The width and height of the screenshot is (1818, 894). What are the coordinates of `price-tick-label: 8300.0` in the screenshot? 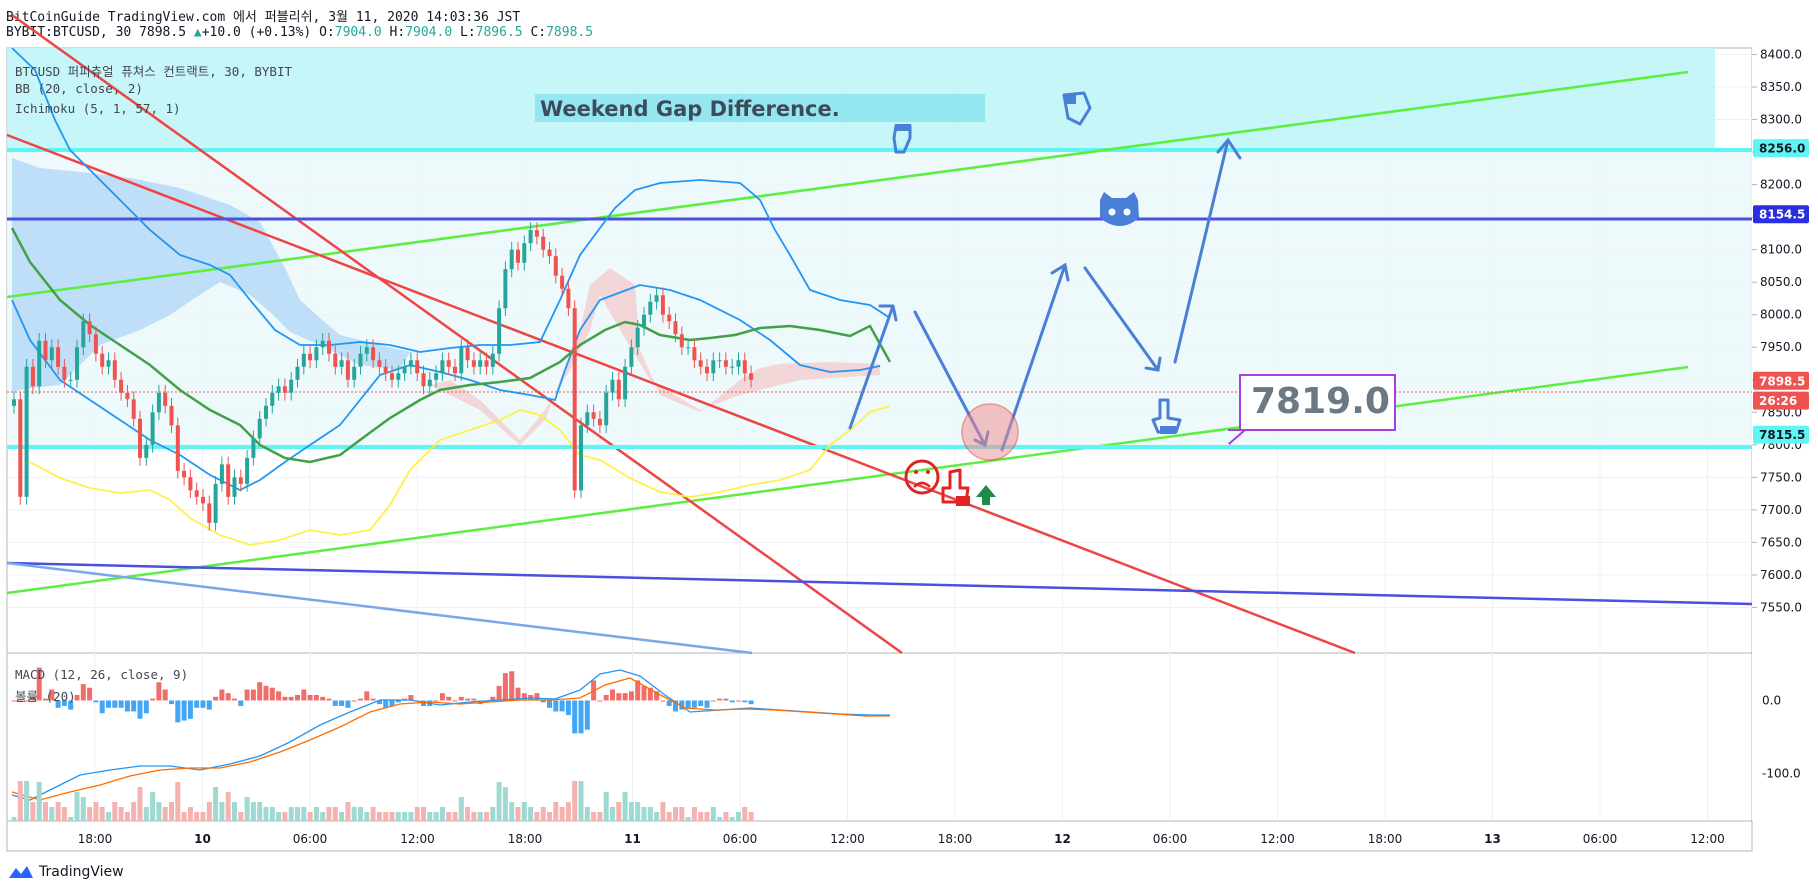 It's located at (1781, 120).